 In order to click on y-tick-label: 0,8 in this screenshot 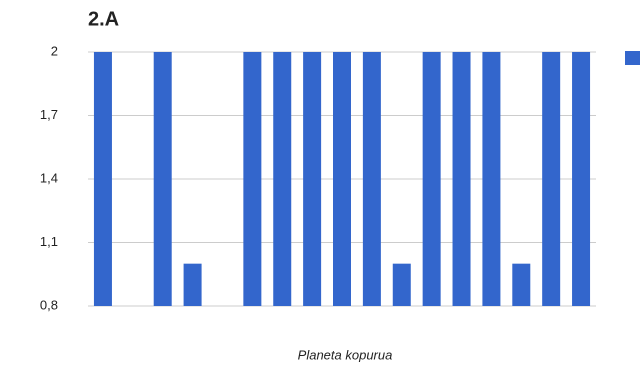, I will do `click(49, 304)`.